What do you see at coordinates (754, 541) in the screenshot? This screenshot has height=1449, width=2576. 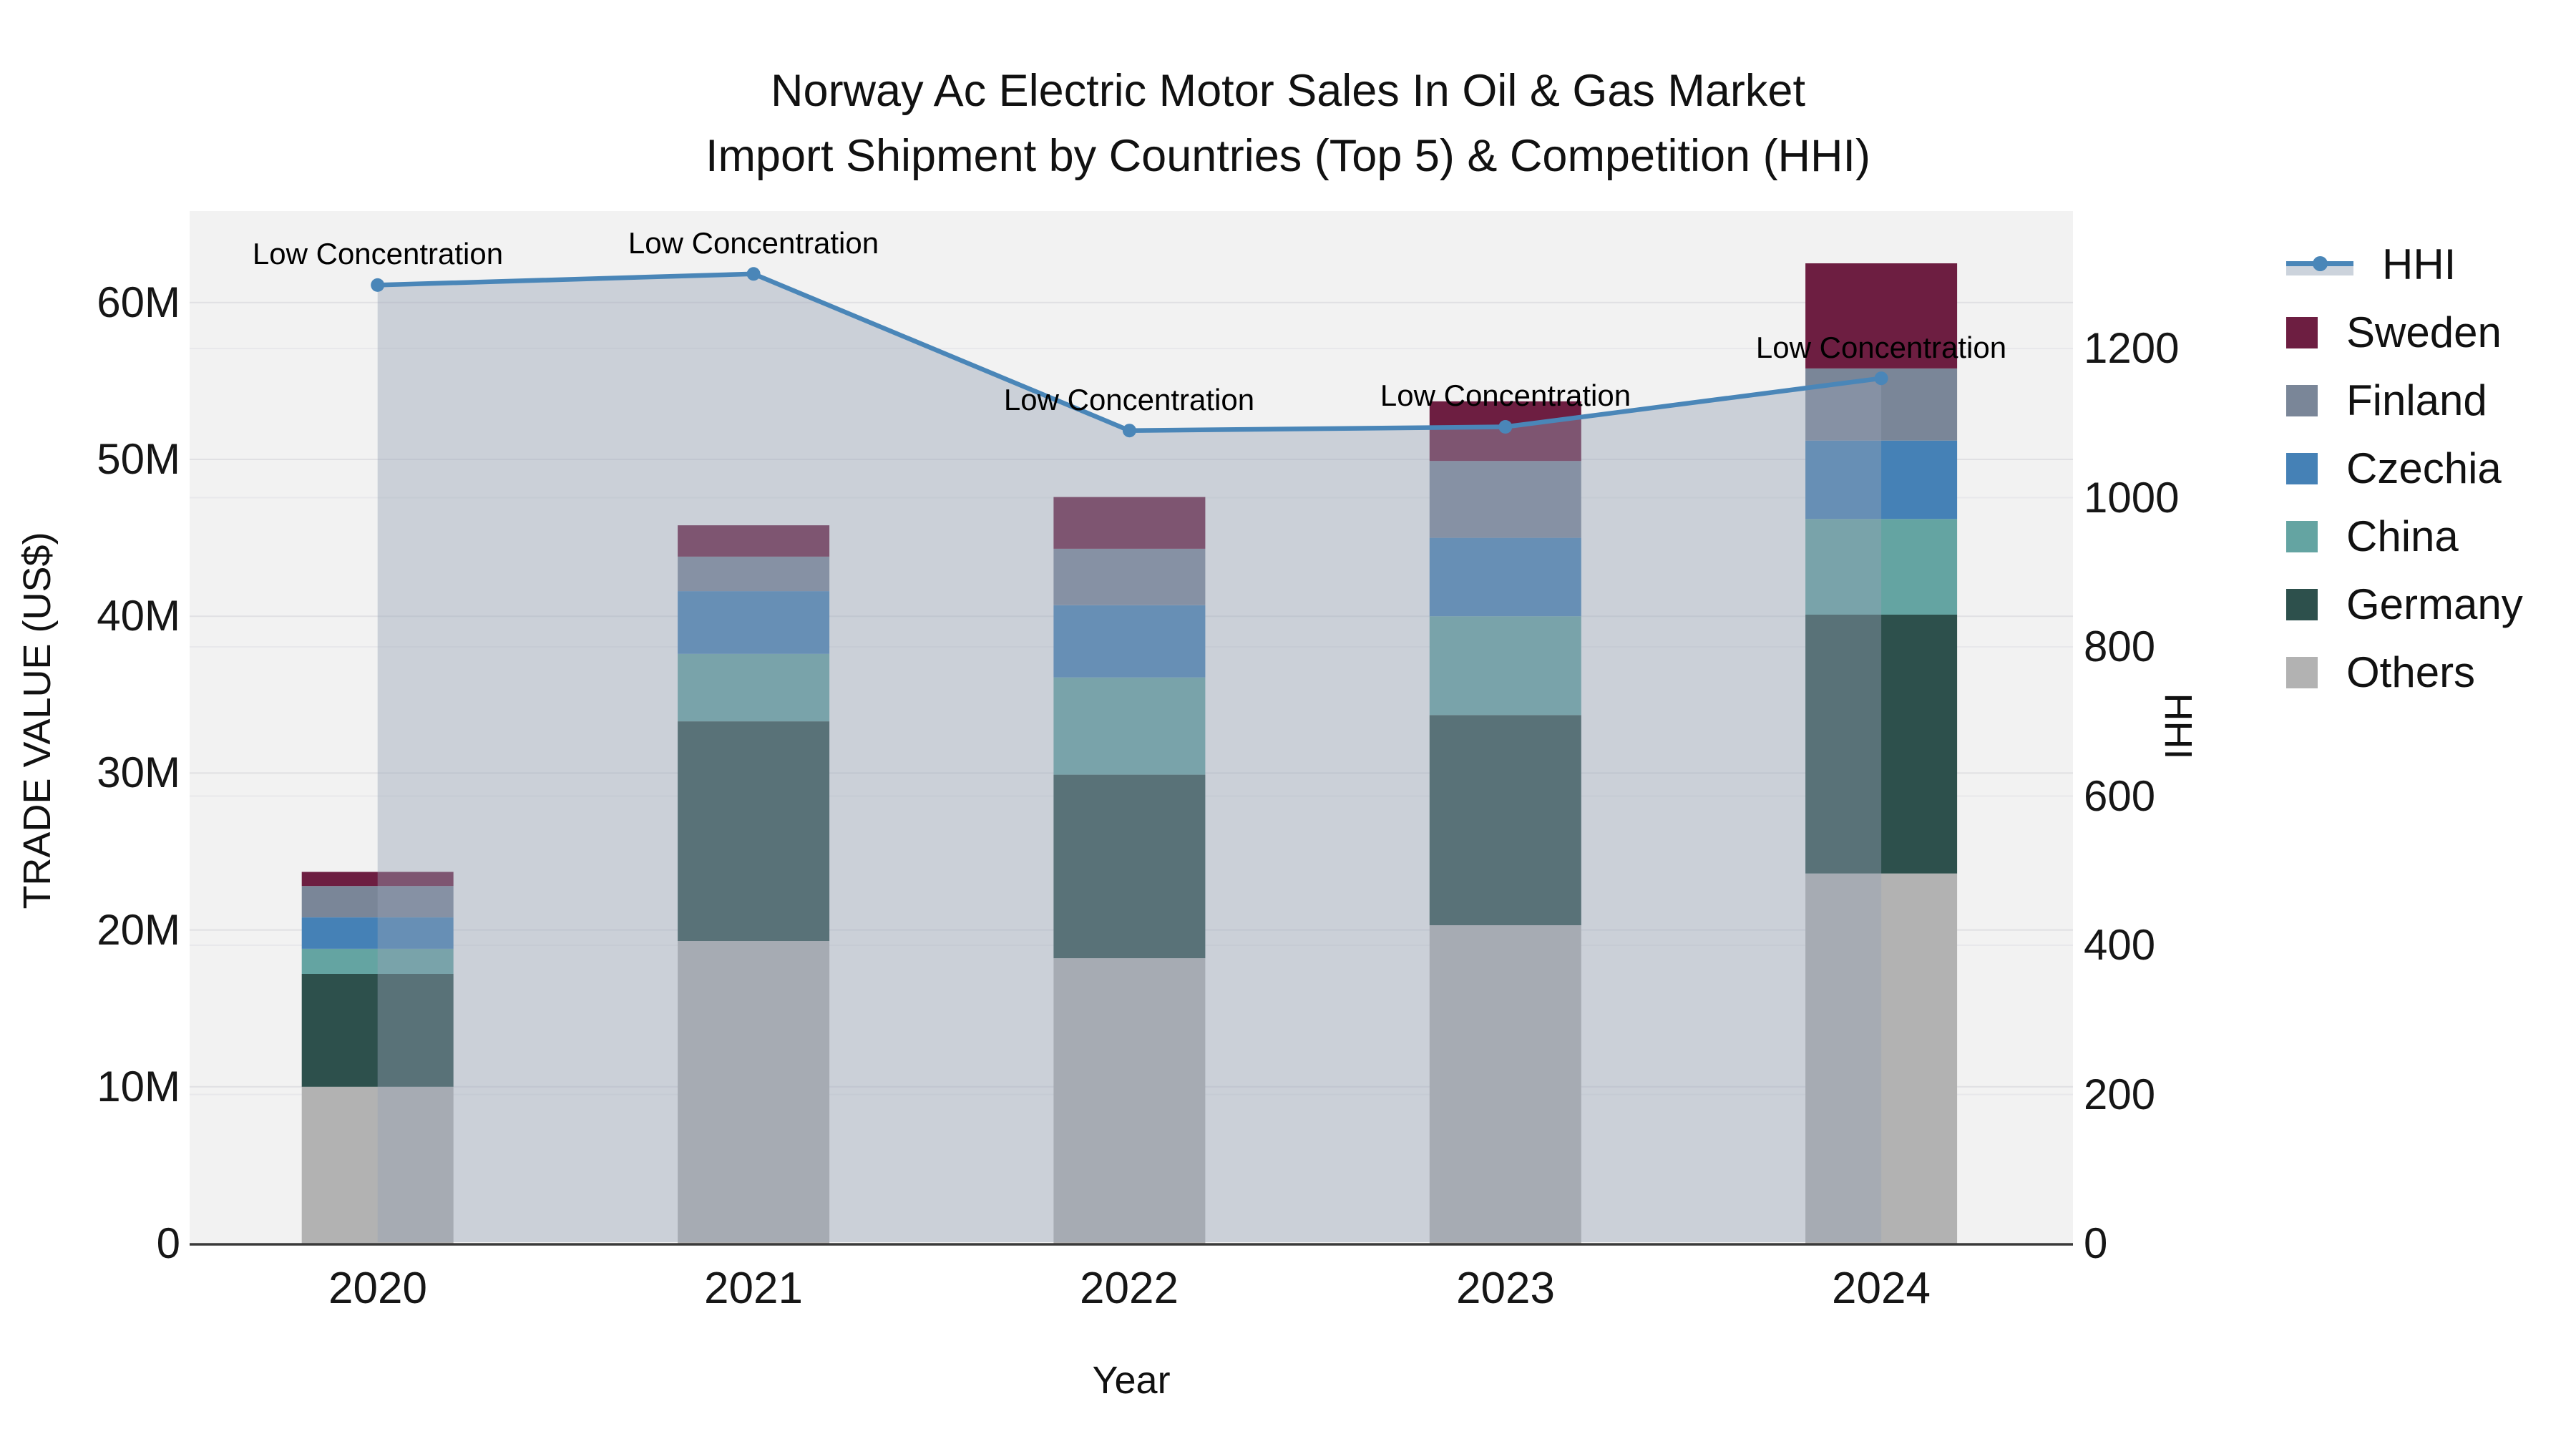 I see `bar-segment-sweden-2021` at bounding box center [754, 541].